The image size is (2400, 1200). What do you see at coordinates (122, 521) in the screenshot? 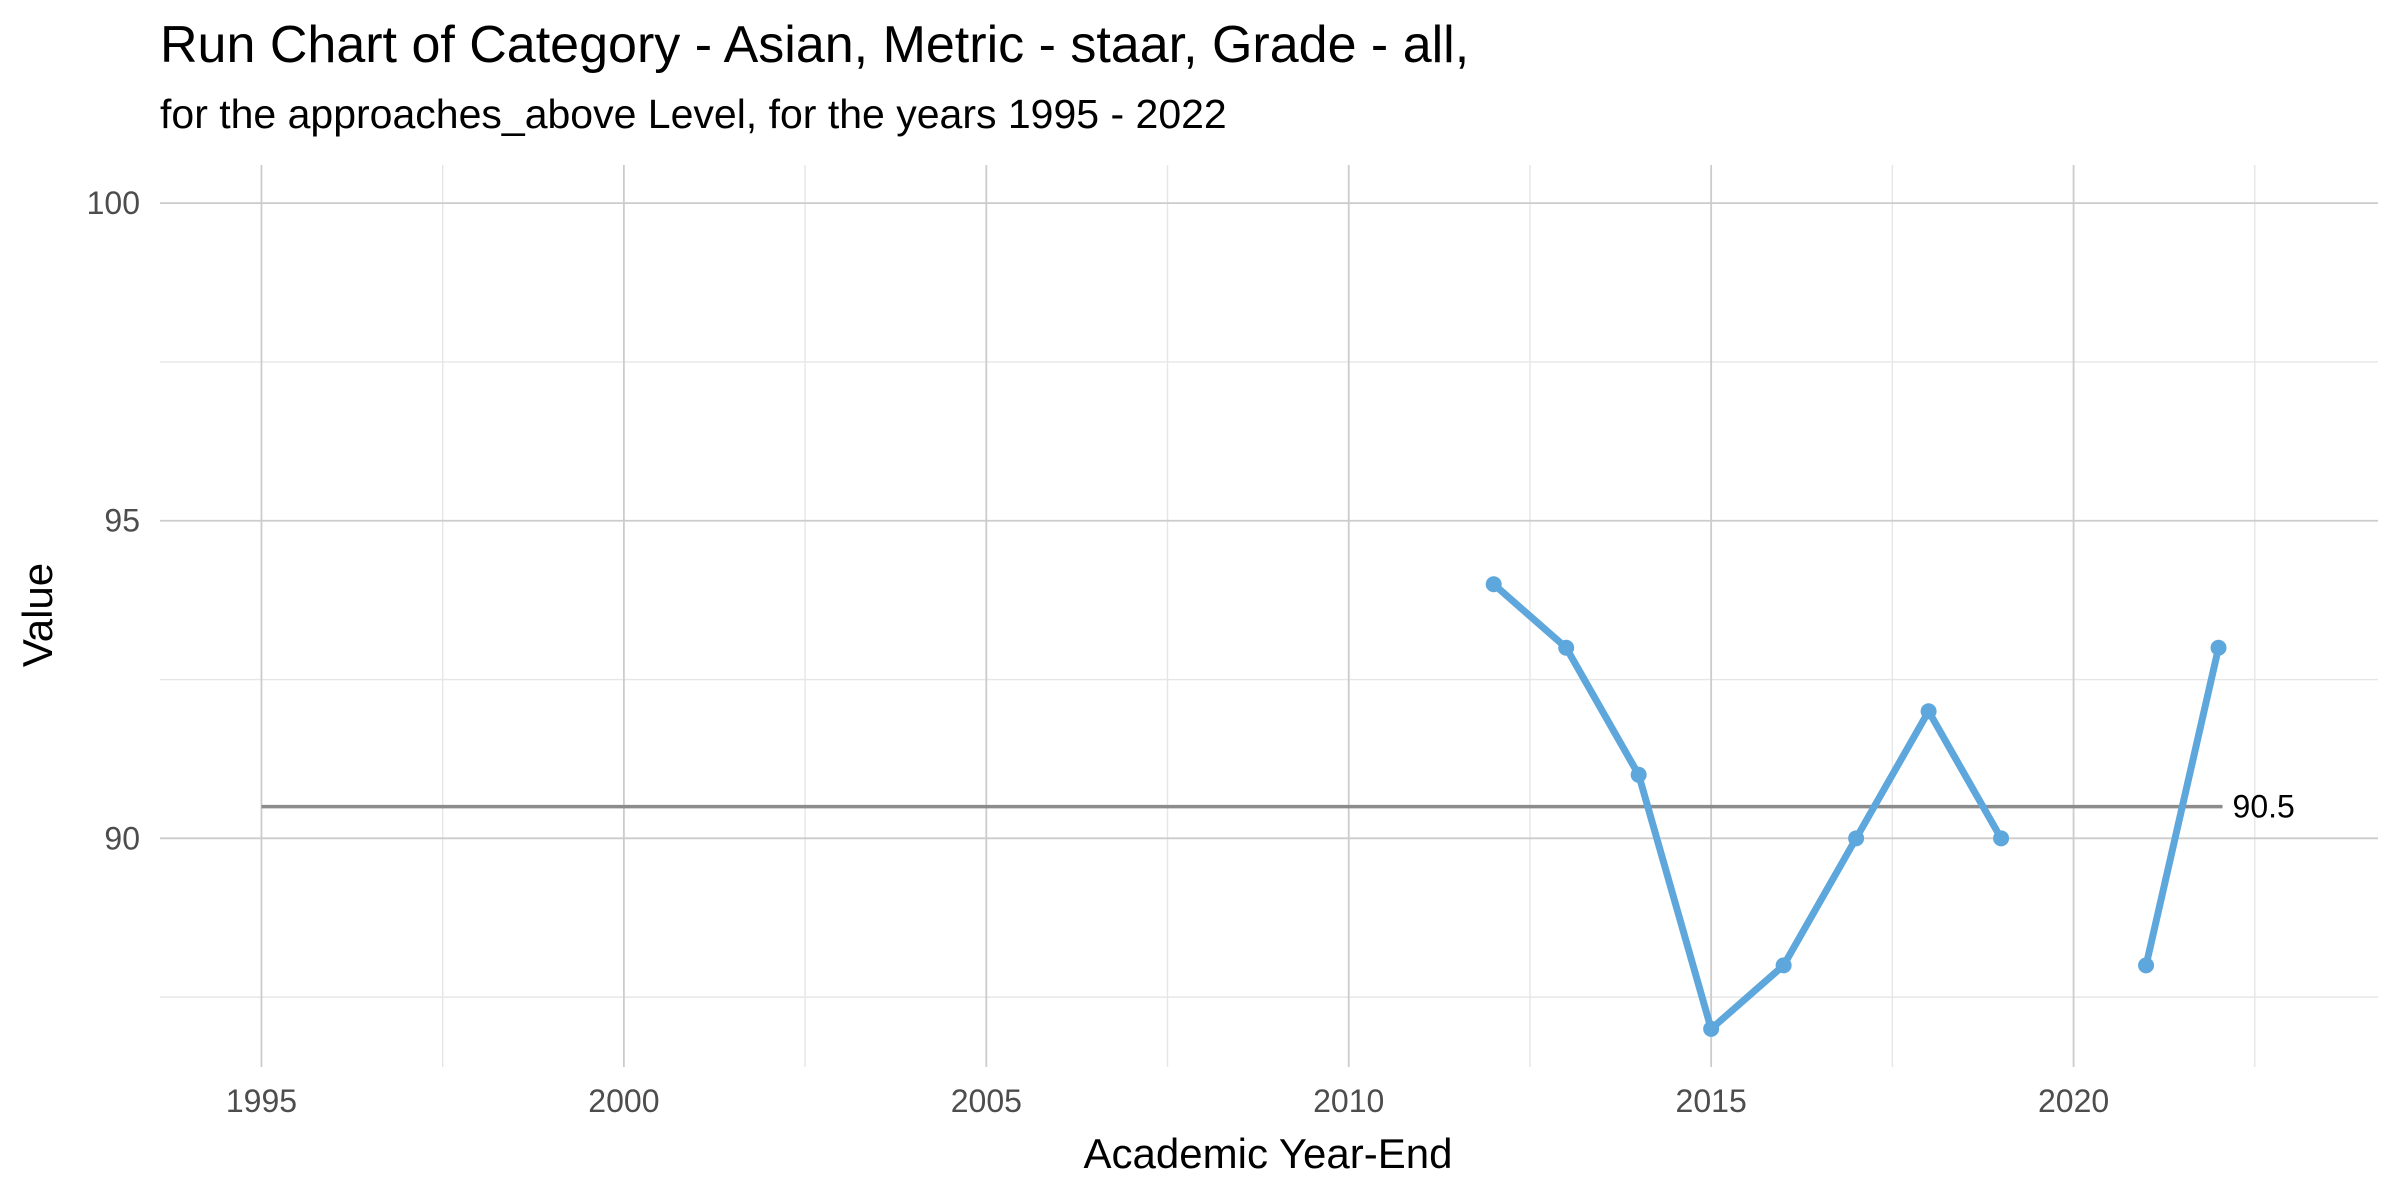
I see `y-tick-label: 95` at bounding box center [122, 521].